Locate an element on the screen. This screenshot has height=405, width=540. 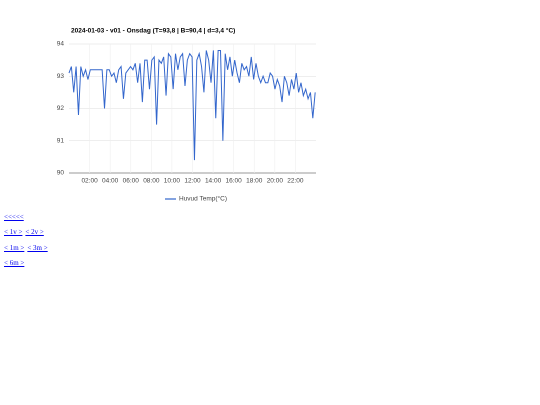
nav-link: < 1v > is located at coordinates (13, 232).